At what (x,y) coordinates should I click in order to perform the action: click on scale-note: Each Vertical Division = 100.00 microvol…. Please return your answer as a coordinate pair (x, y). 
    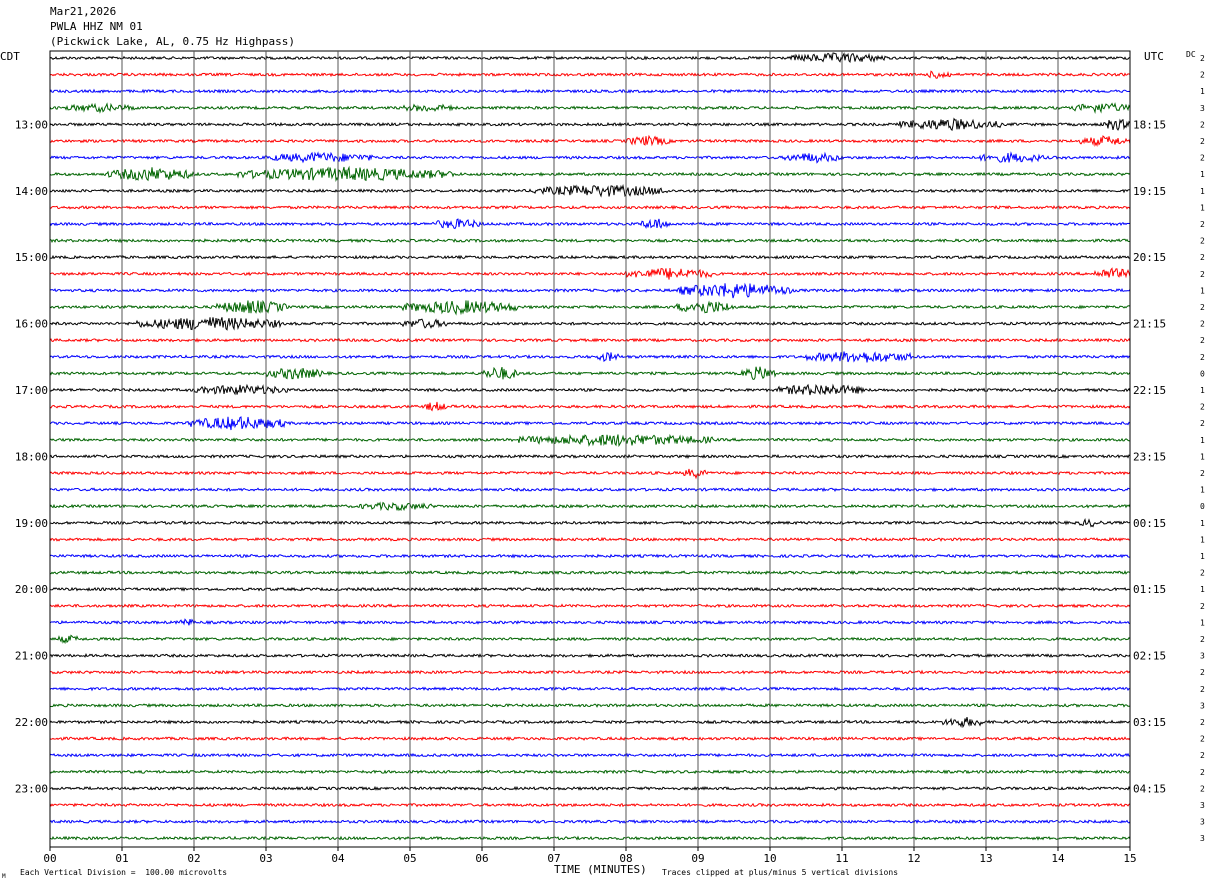
    Looking at the image, I should click on (124, 872).